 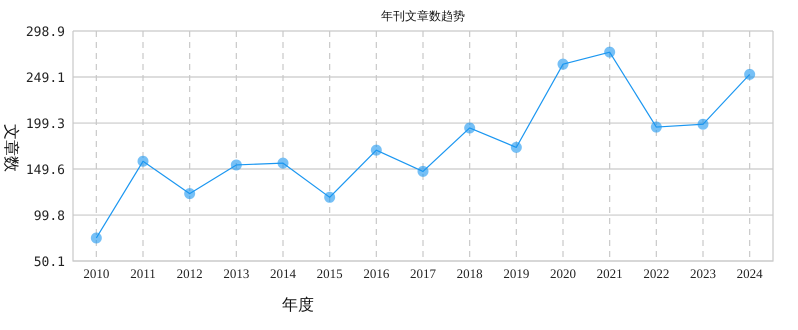 What do you see at coordinates (329, 273) in the screenshot?
I see `x-tick-label: 2015` at bounding box center [329, 273].